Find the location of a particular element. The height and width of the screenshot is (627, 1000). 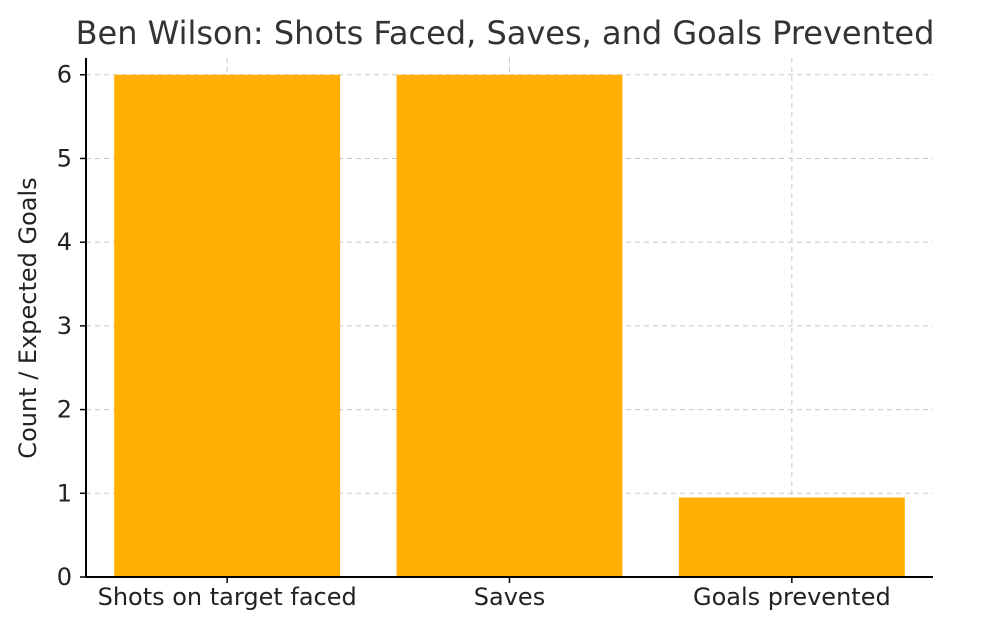

y-tick-label: 2 is located at coordinates (64, 410).